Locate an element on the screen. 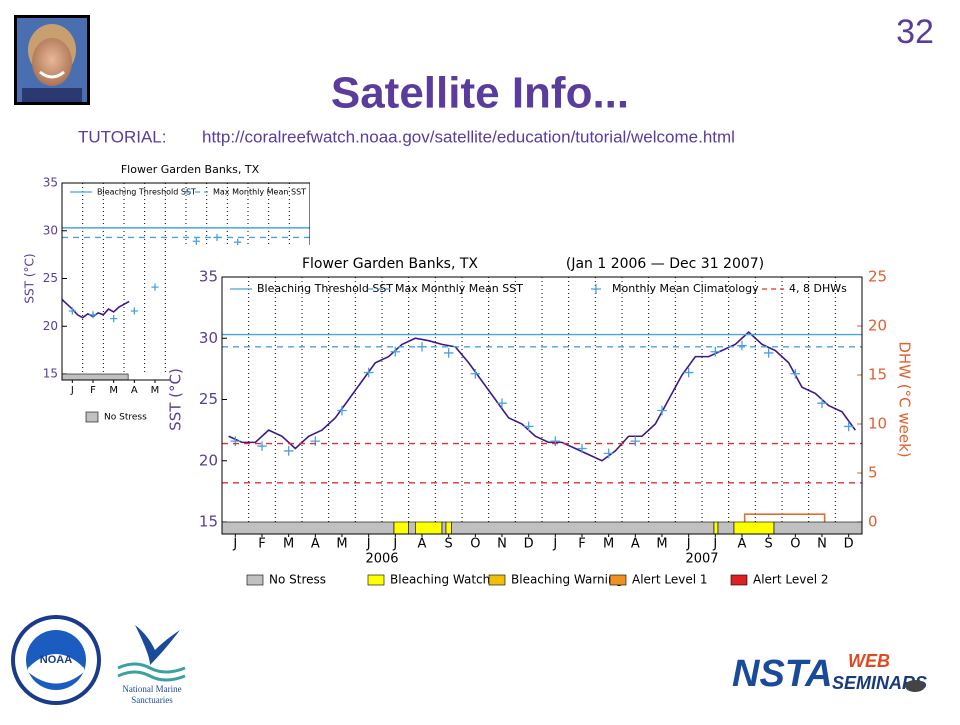 This screenshot has width=960, height=725. sanctuaries-text: National Marine is located at coordinates (151, 689).